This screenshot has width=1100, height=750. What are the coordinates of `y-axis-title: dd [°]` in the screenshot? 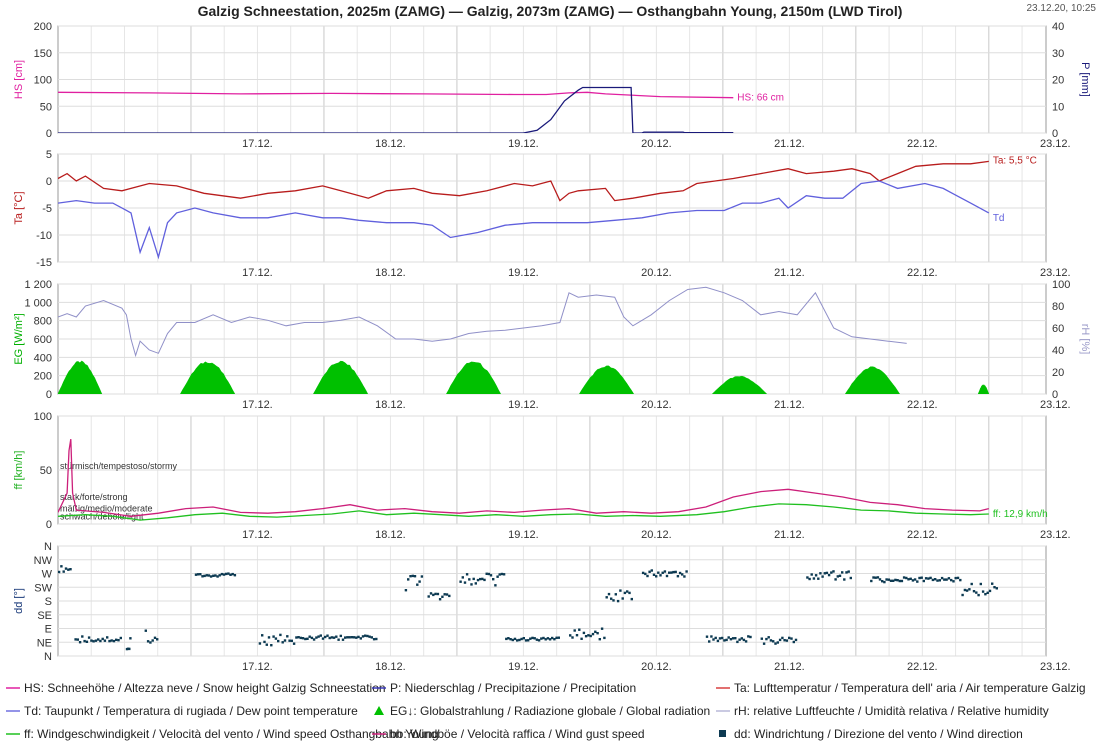 It's located at (19, 601).